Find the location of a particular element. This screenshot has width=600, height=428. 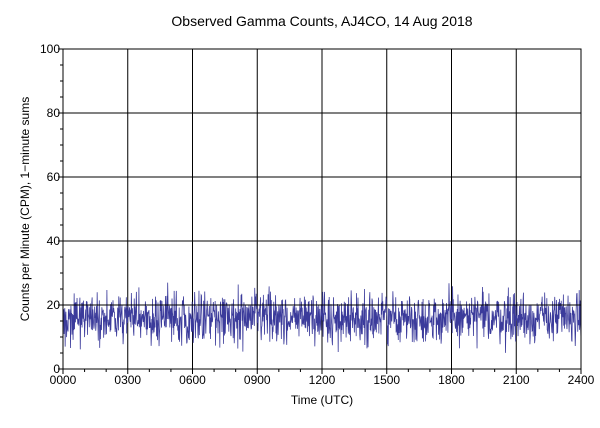

y-axis: 0 20 40 60 80 100 is located at coordinates (51, 209).